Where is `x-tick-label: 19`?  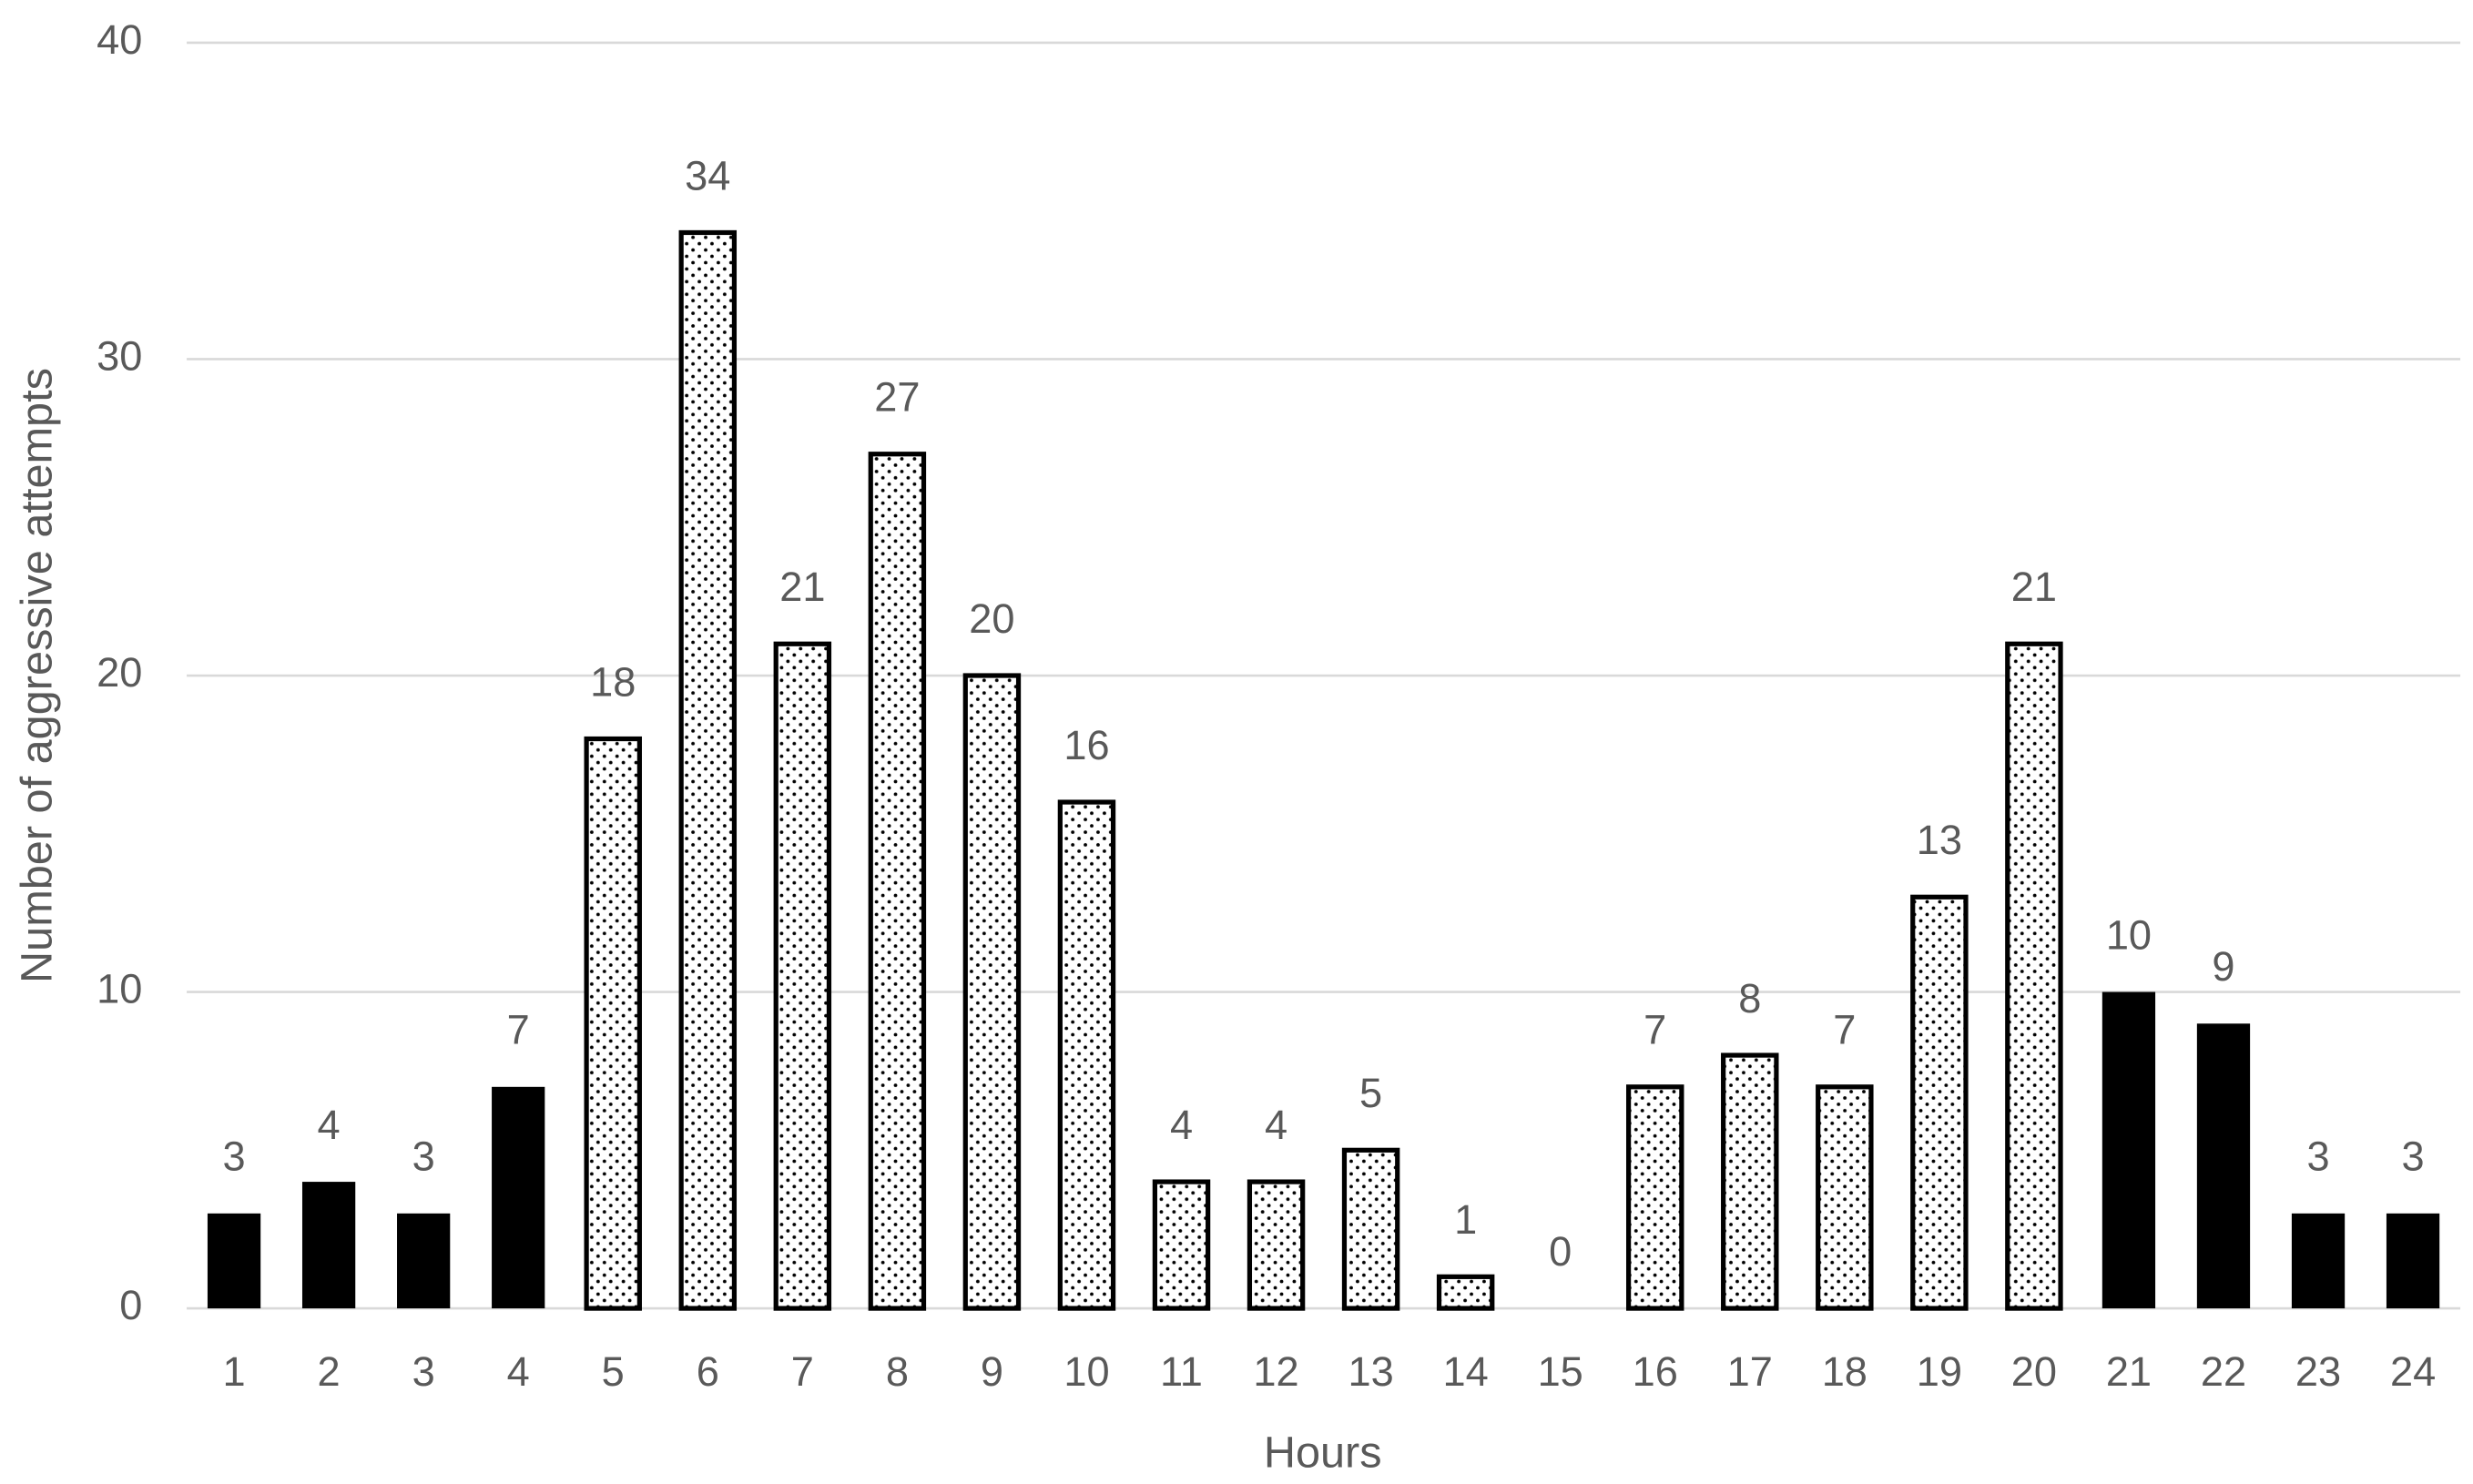 x-tick-label: 19 is located at coordinates (1939, 1371).